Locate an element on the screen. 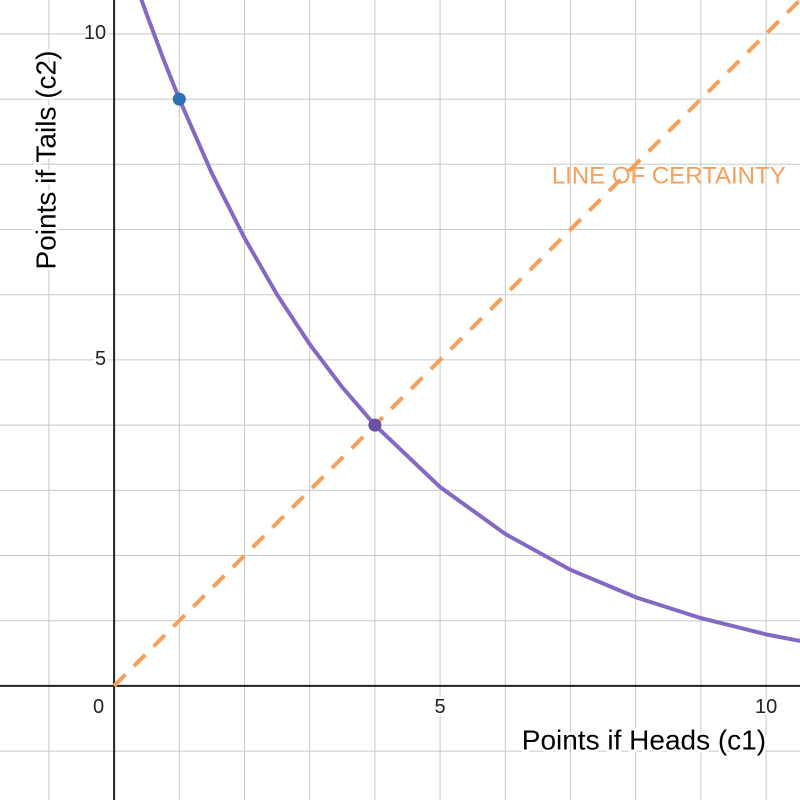 The height and width of the screenshot is (800, 800). x-tick-label: 10 is located at coordinates (766, 707).